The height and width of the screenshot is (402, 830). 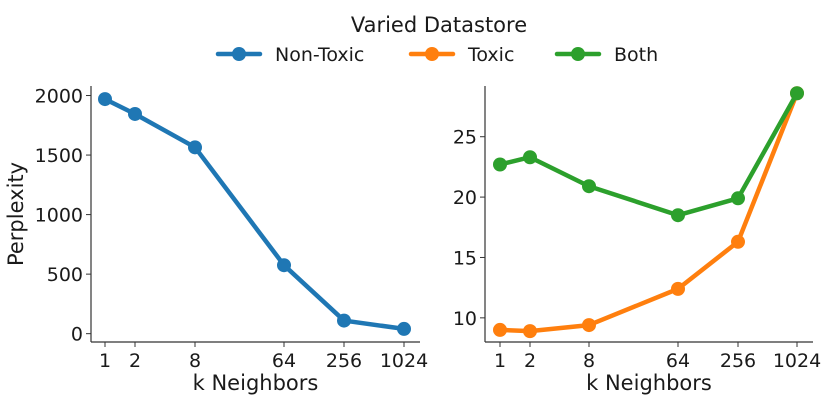 What do you see at coordinates (319, 55) in the screenshot?
I see `legend-label-non-toxic: Non-Toxic` at bounding box center [319, 55].